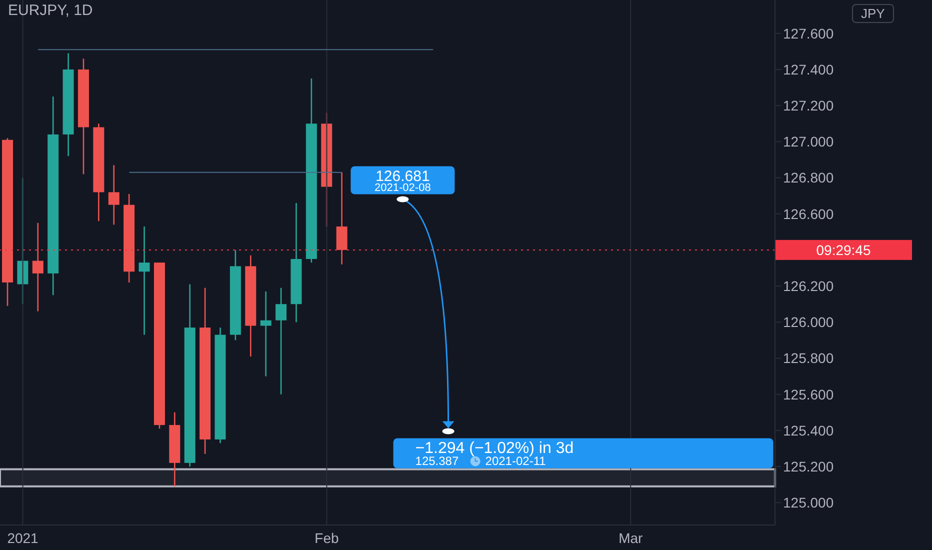 This screenshot has height=550, width=932. Describe the element at coordinates (808, 106) in the screenshot. I see `y-tick-label: 127.200` at that location.